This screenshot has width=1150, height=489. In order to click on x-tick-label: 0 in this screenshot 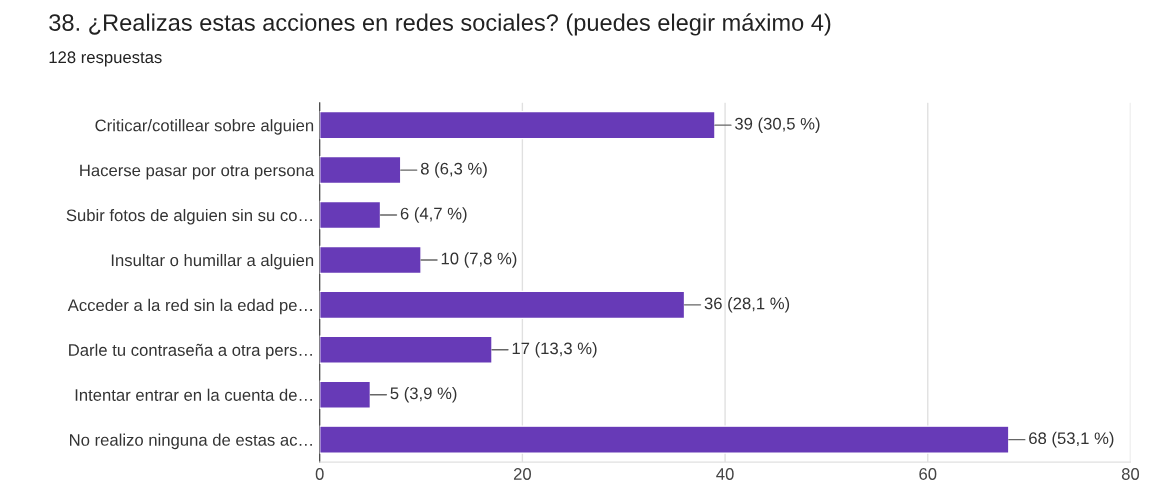, I will do `click(319, 474)`.